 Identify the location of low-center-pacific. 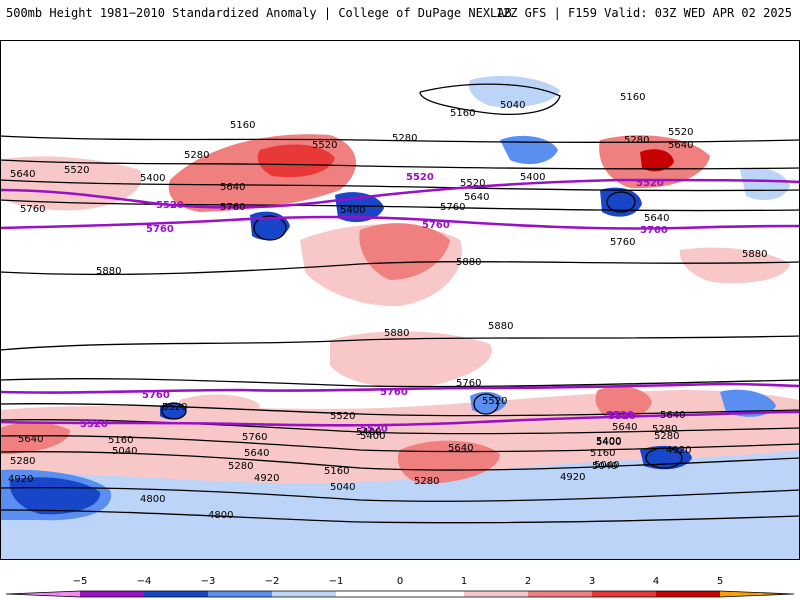
(270, 228).